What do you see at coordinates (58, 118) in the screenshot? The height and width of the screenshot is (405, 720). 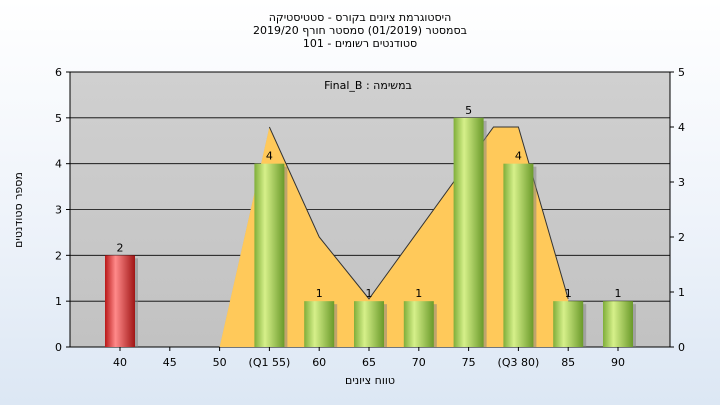 I see `y-tick-label: 5` at bounding box center [58, 118].